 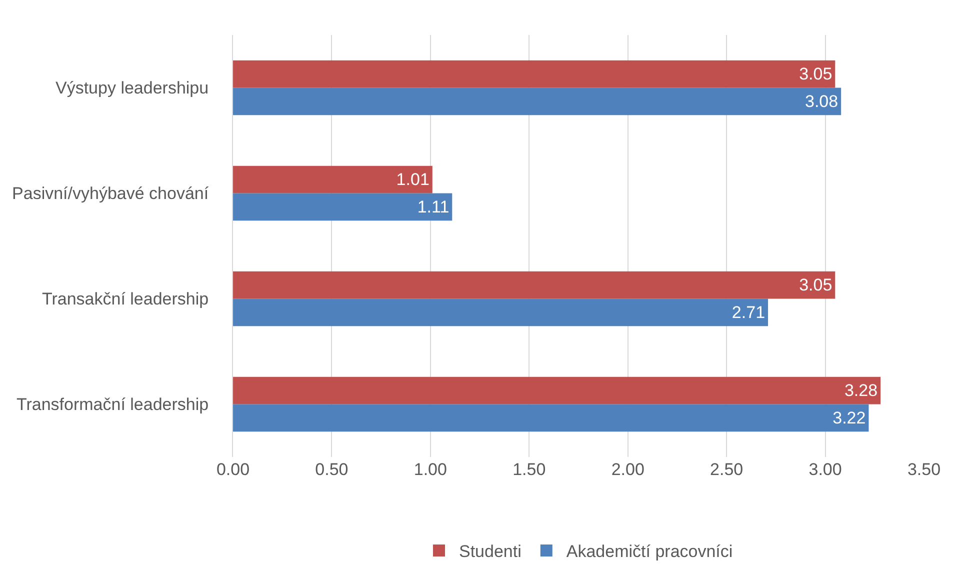 I want to click on y-tick-label: Transformační leadership, so click(x=112, y=404).